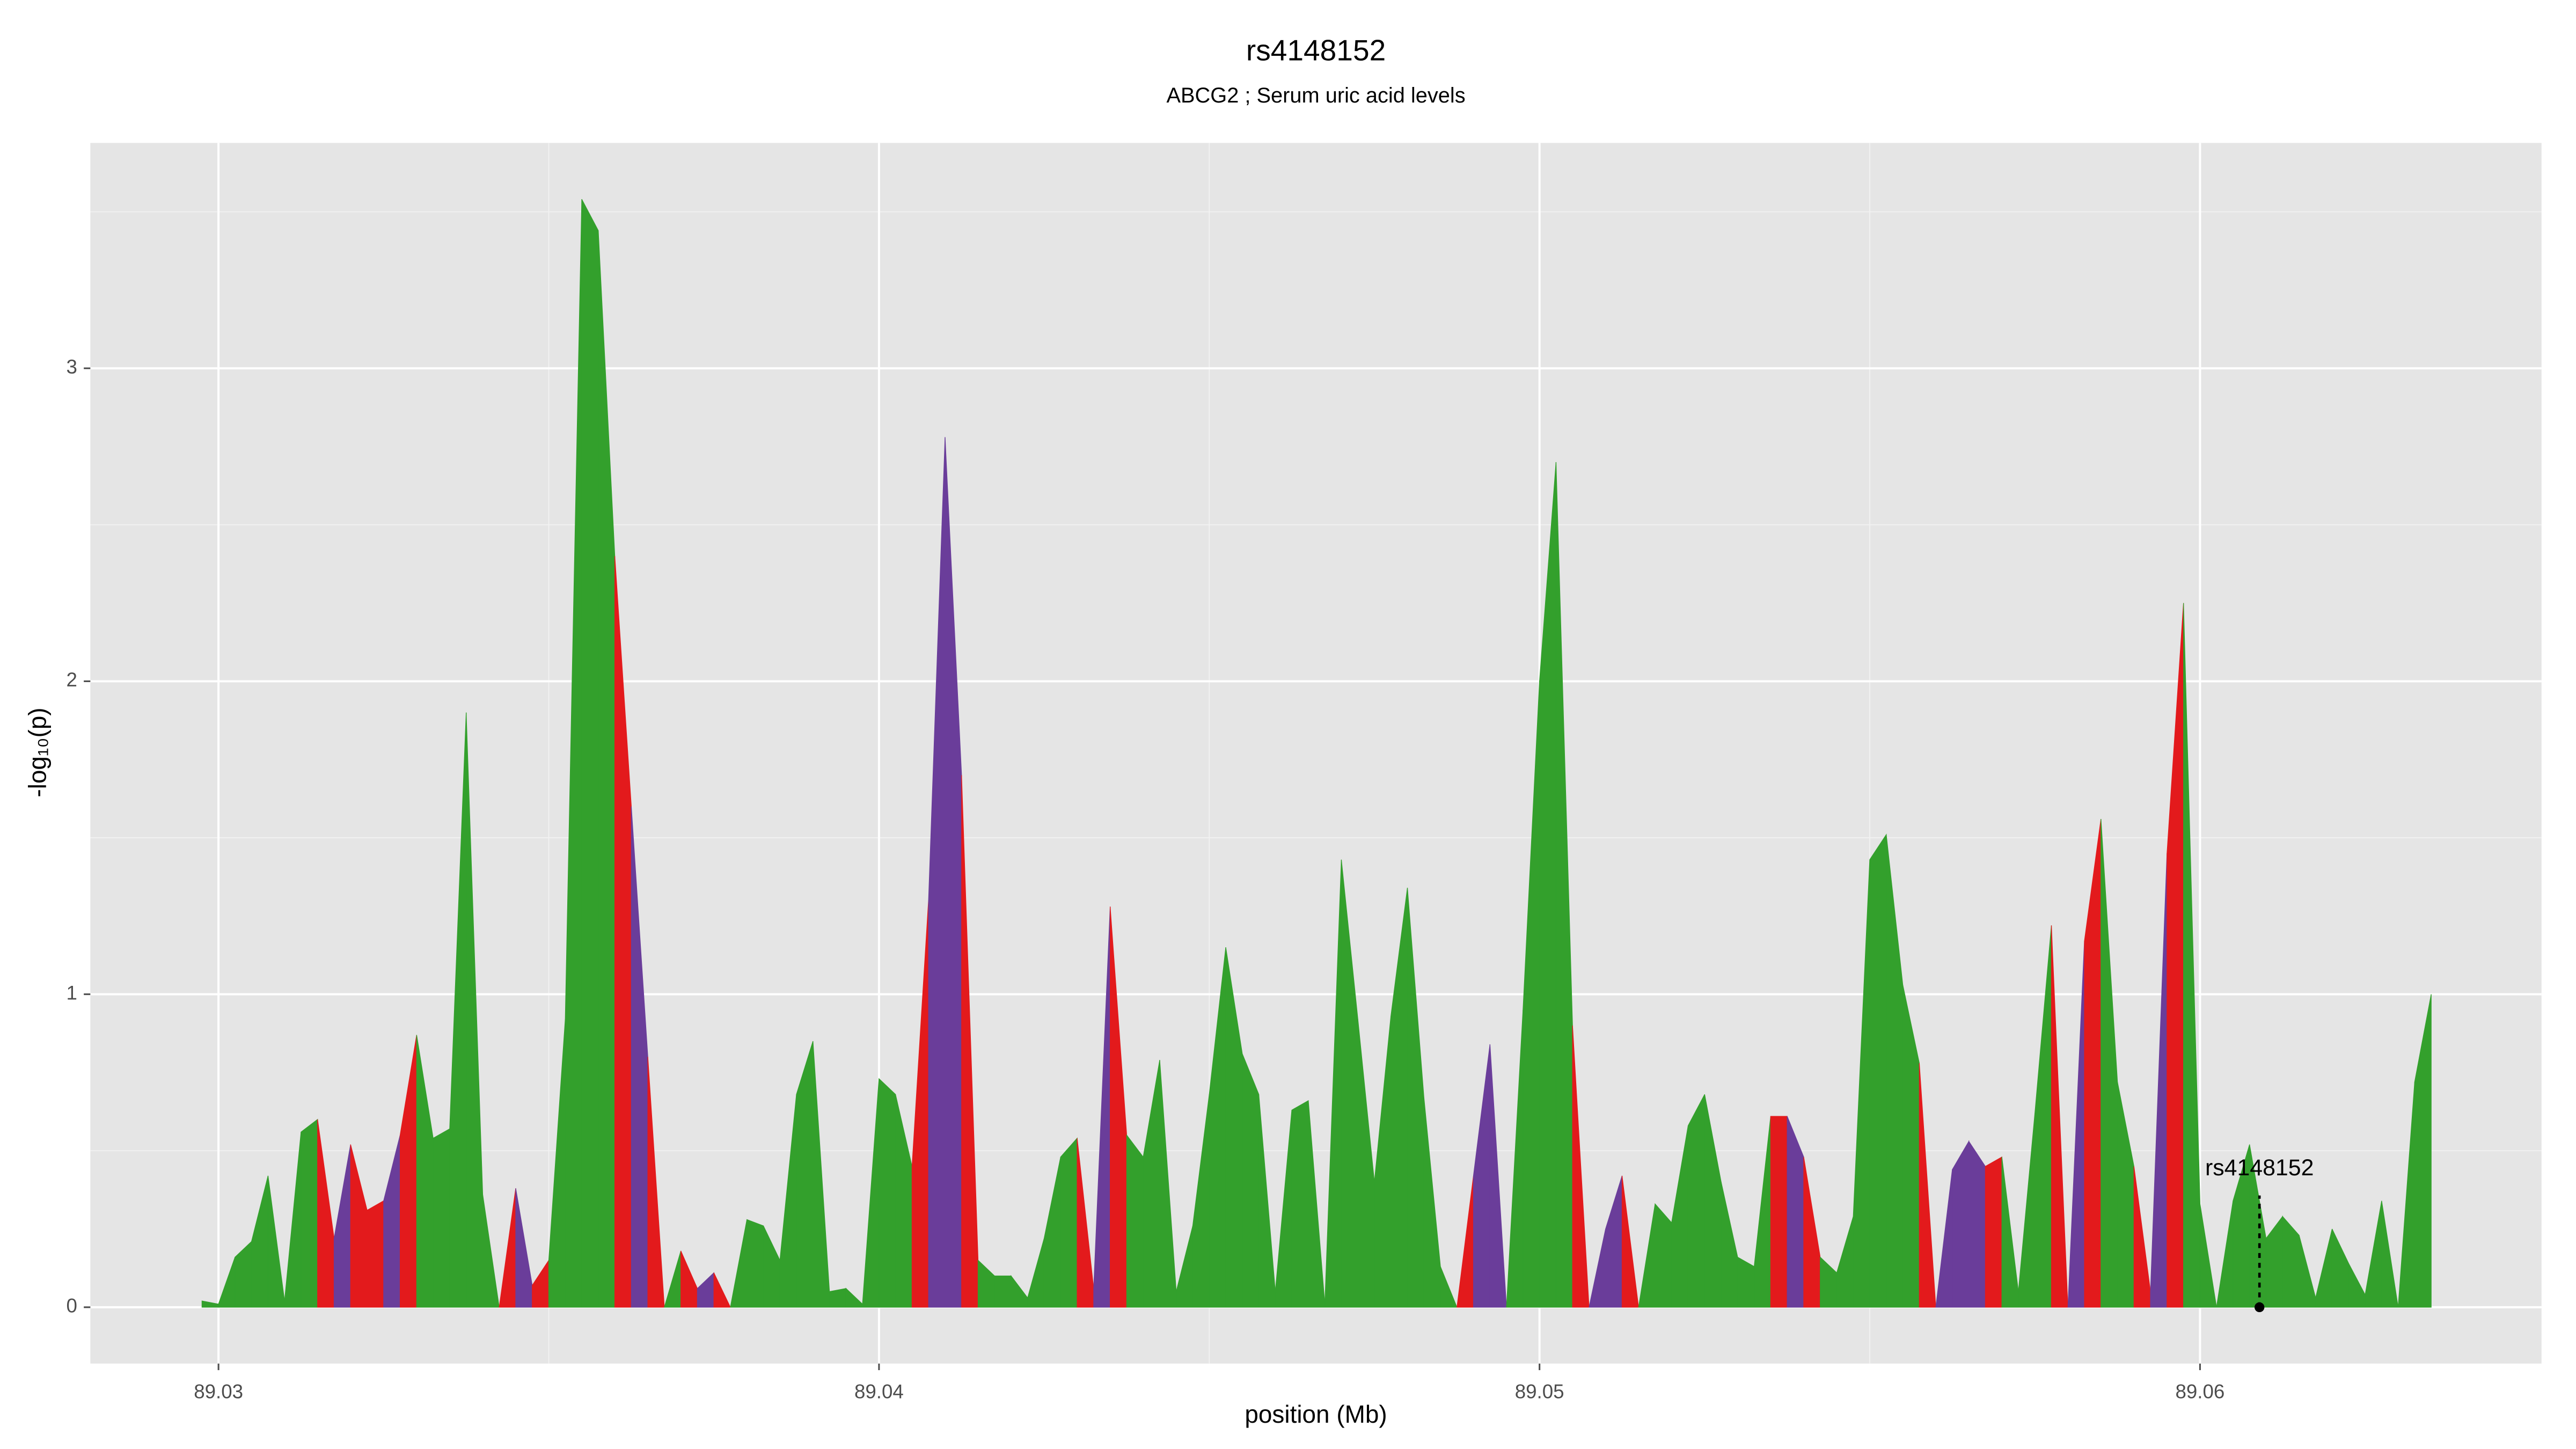 The width and height of the screenshot is (2576, 1449). I want to click on annotation-point, so click(2259, 1307).